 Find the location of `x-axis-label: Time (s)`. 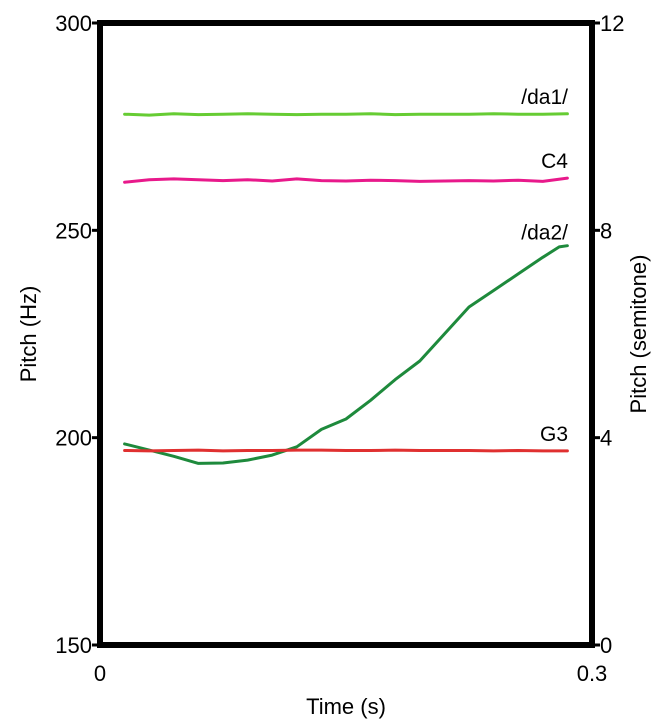

x-axis-label: Time (s) is located at coordinates (346, 706).